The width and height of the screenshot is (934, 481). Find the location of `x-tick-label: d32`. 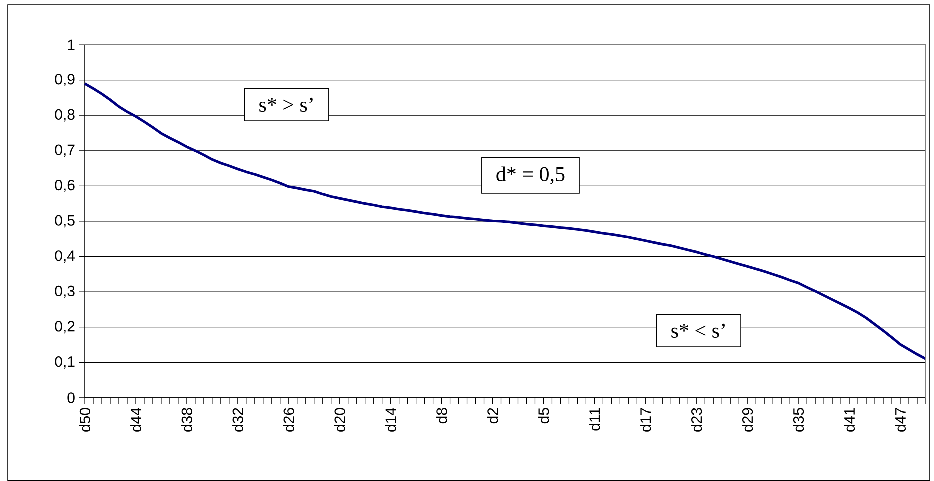

x-tick-label: d32 is located at coordinates (238, 420).